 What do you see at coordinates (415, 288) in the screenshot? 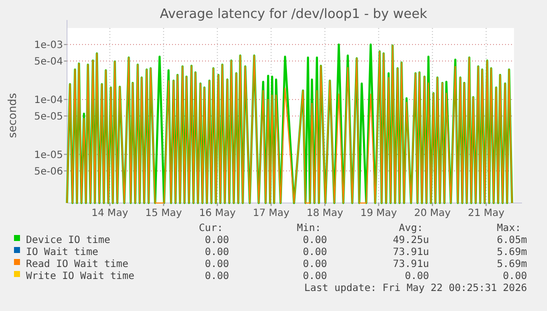
I see `text: Last update: Fri May 22 00:25:31 2026` at bounding box center [415, 288].